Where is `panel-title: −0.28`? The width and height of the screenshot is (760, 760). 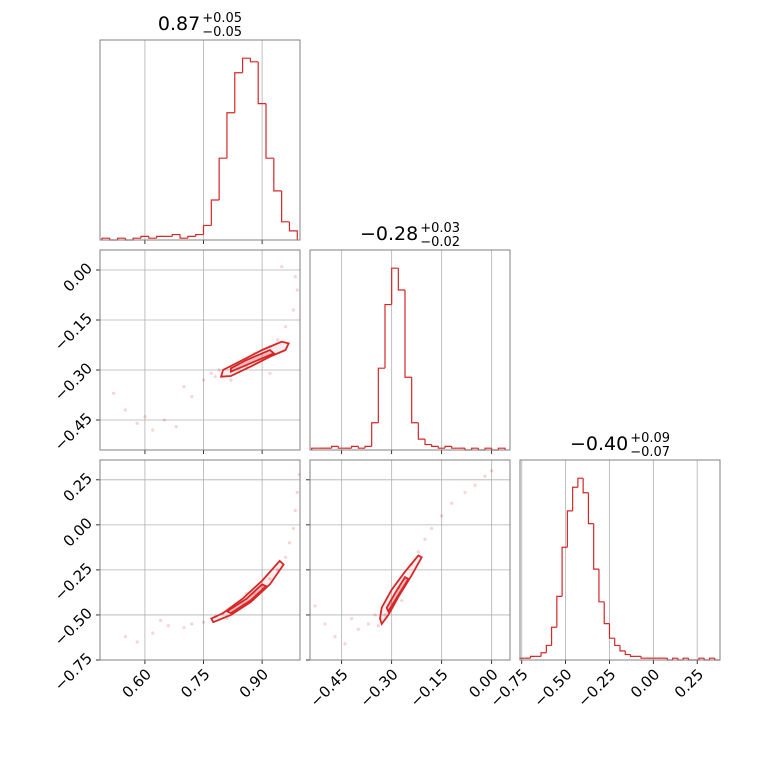 panel-title: −0.28 is located at coordinates (389, 234).